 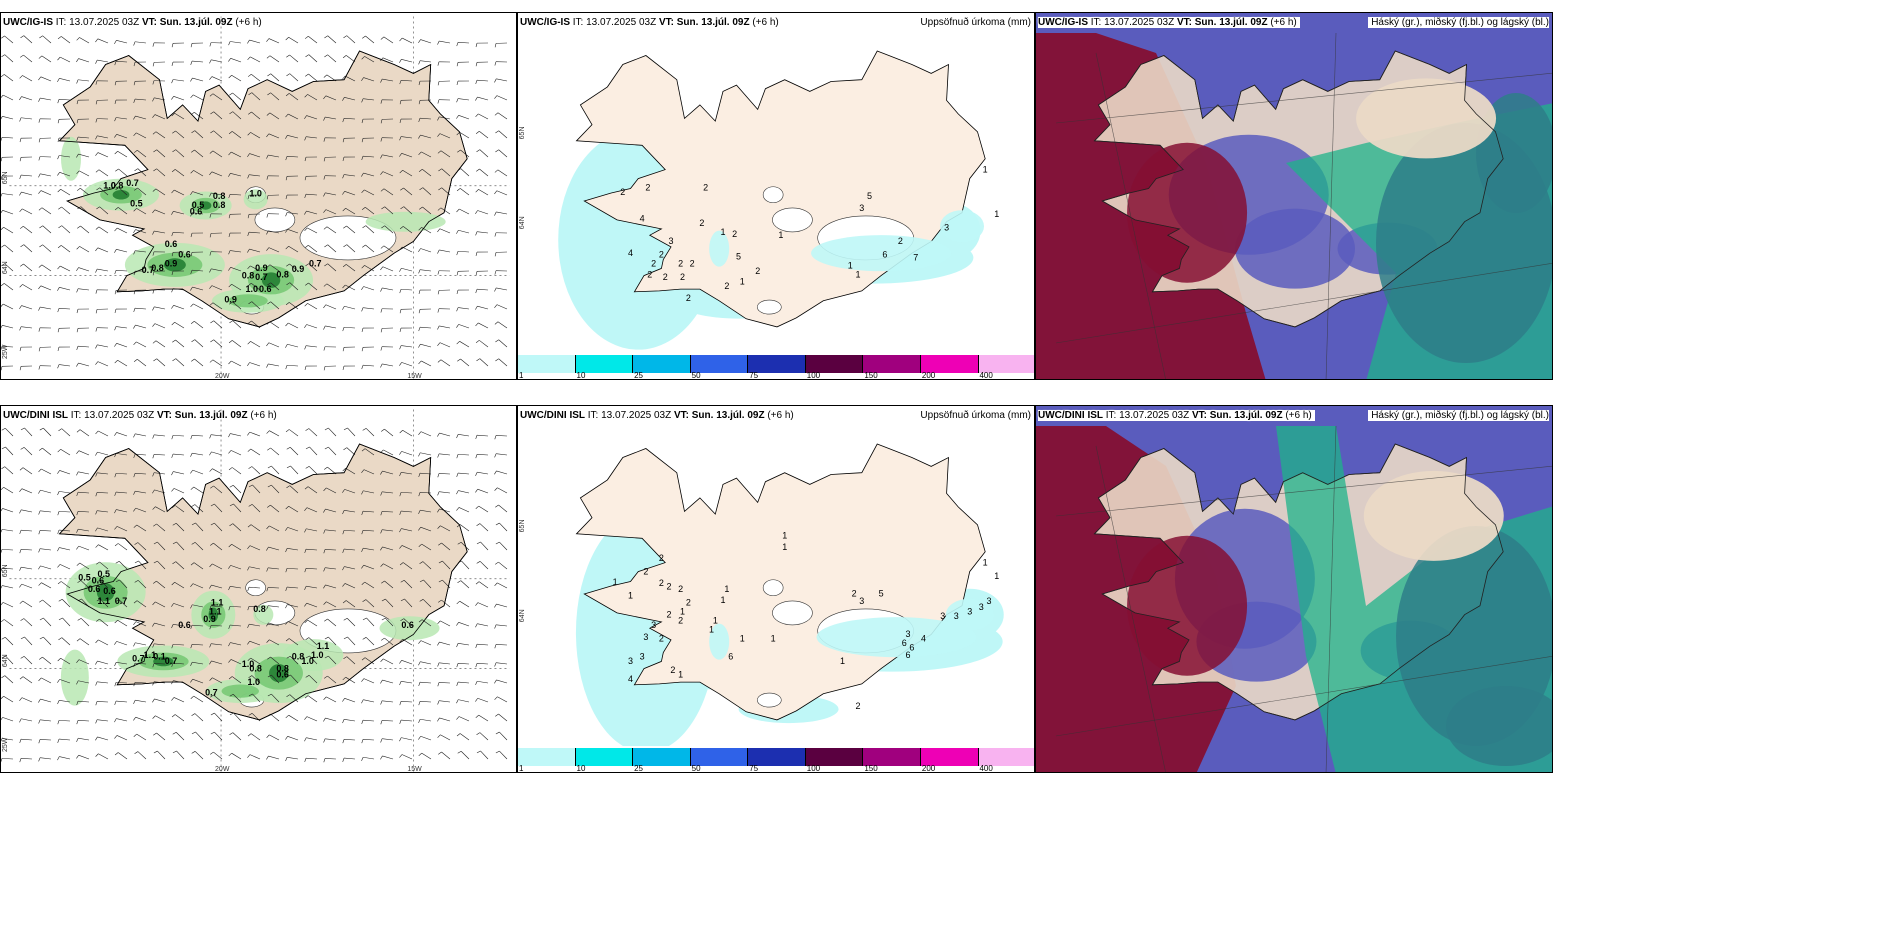 I want to click on colorbar-swatch, so click(x=547, y=757).